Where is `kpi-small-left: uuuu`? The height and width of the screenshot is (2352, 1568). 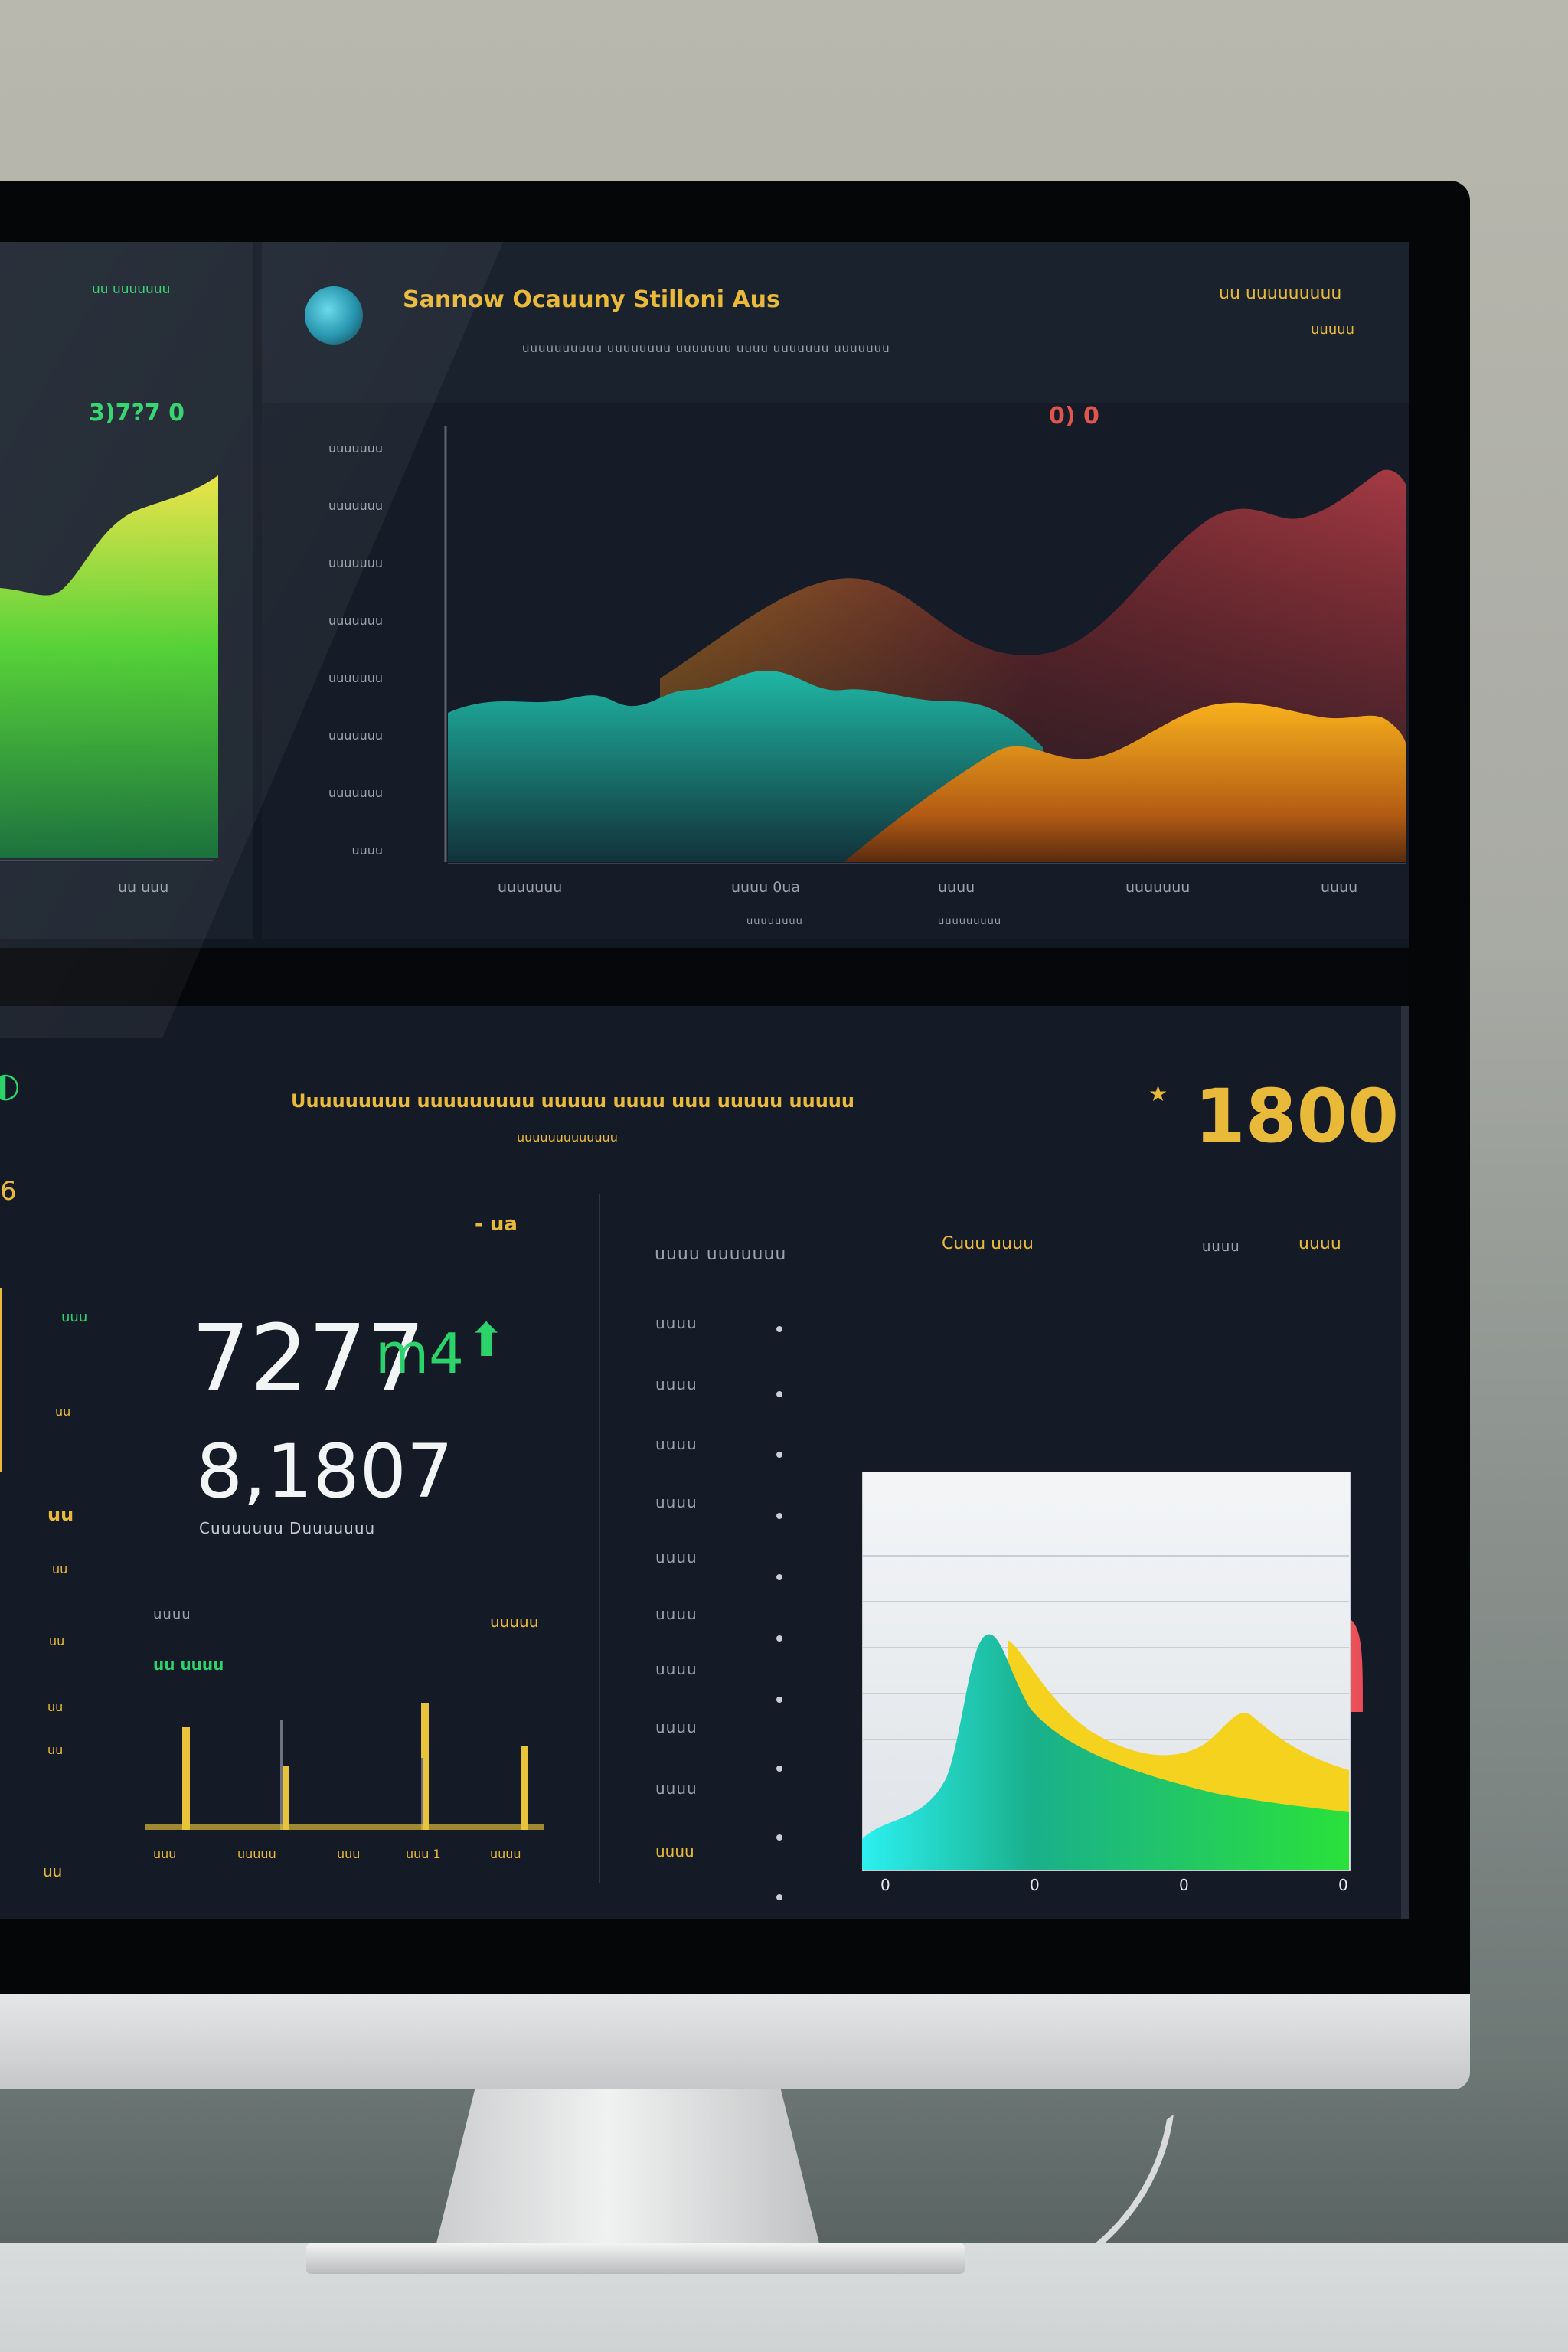
kpi-small-left: uuuu is located at coordinates (172, 1614).